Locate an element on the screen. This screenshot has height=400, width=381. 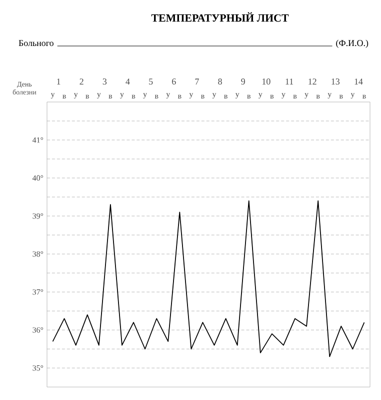
x2-tick-label: 6 is located at coordinates (174, 81).